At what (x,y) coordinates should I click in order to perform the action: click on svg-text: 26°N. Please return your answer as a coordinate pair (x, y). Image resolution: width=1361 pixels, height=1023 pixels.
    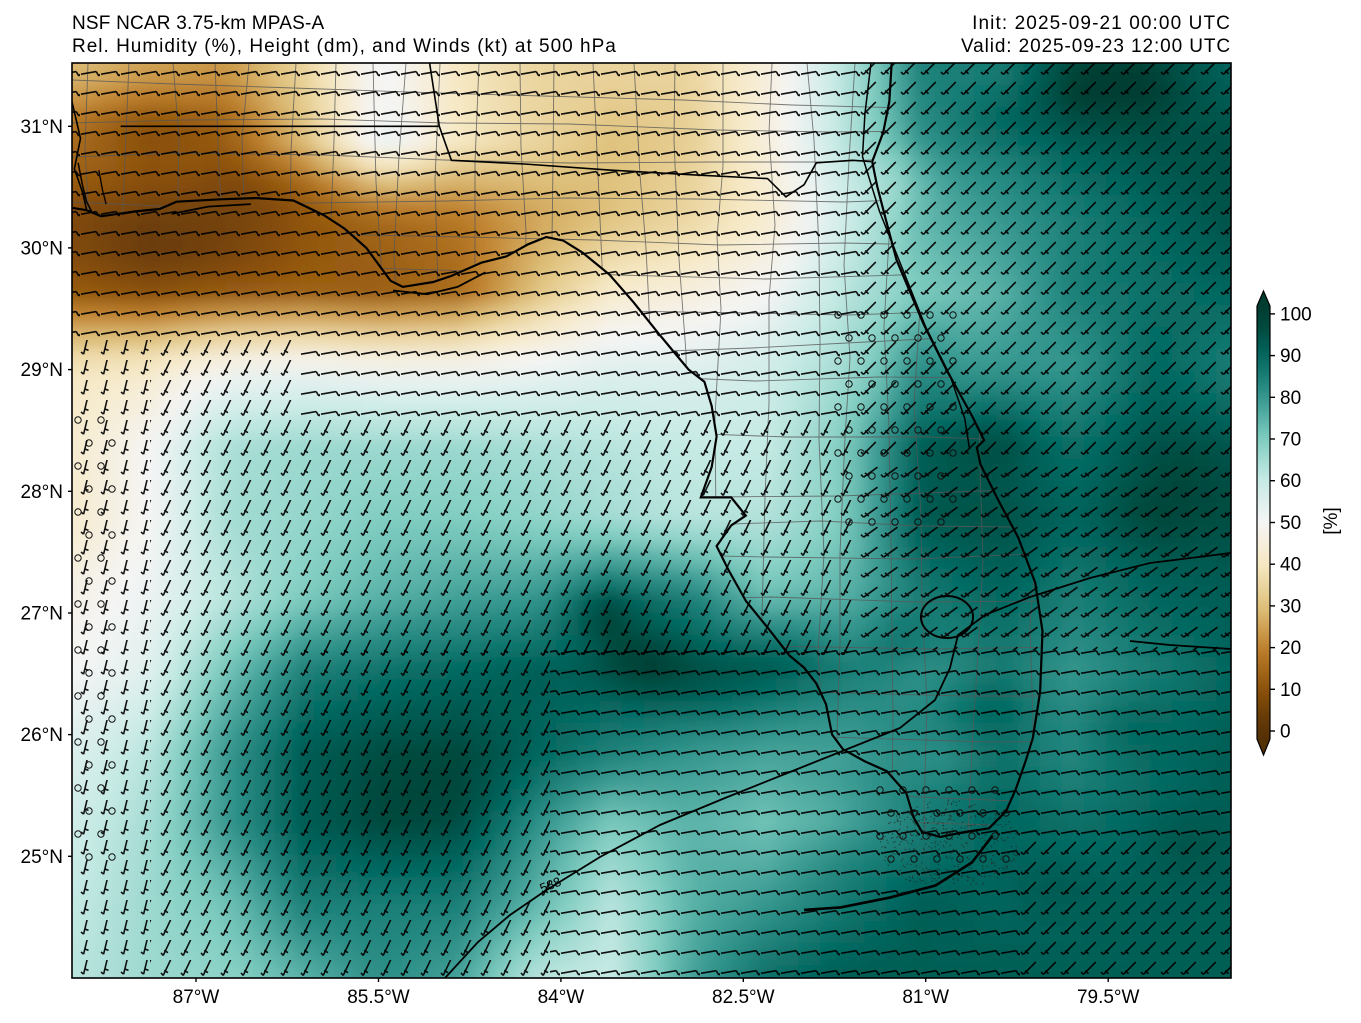
    Looking at the image, I should click on (42, 735).